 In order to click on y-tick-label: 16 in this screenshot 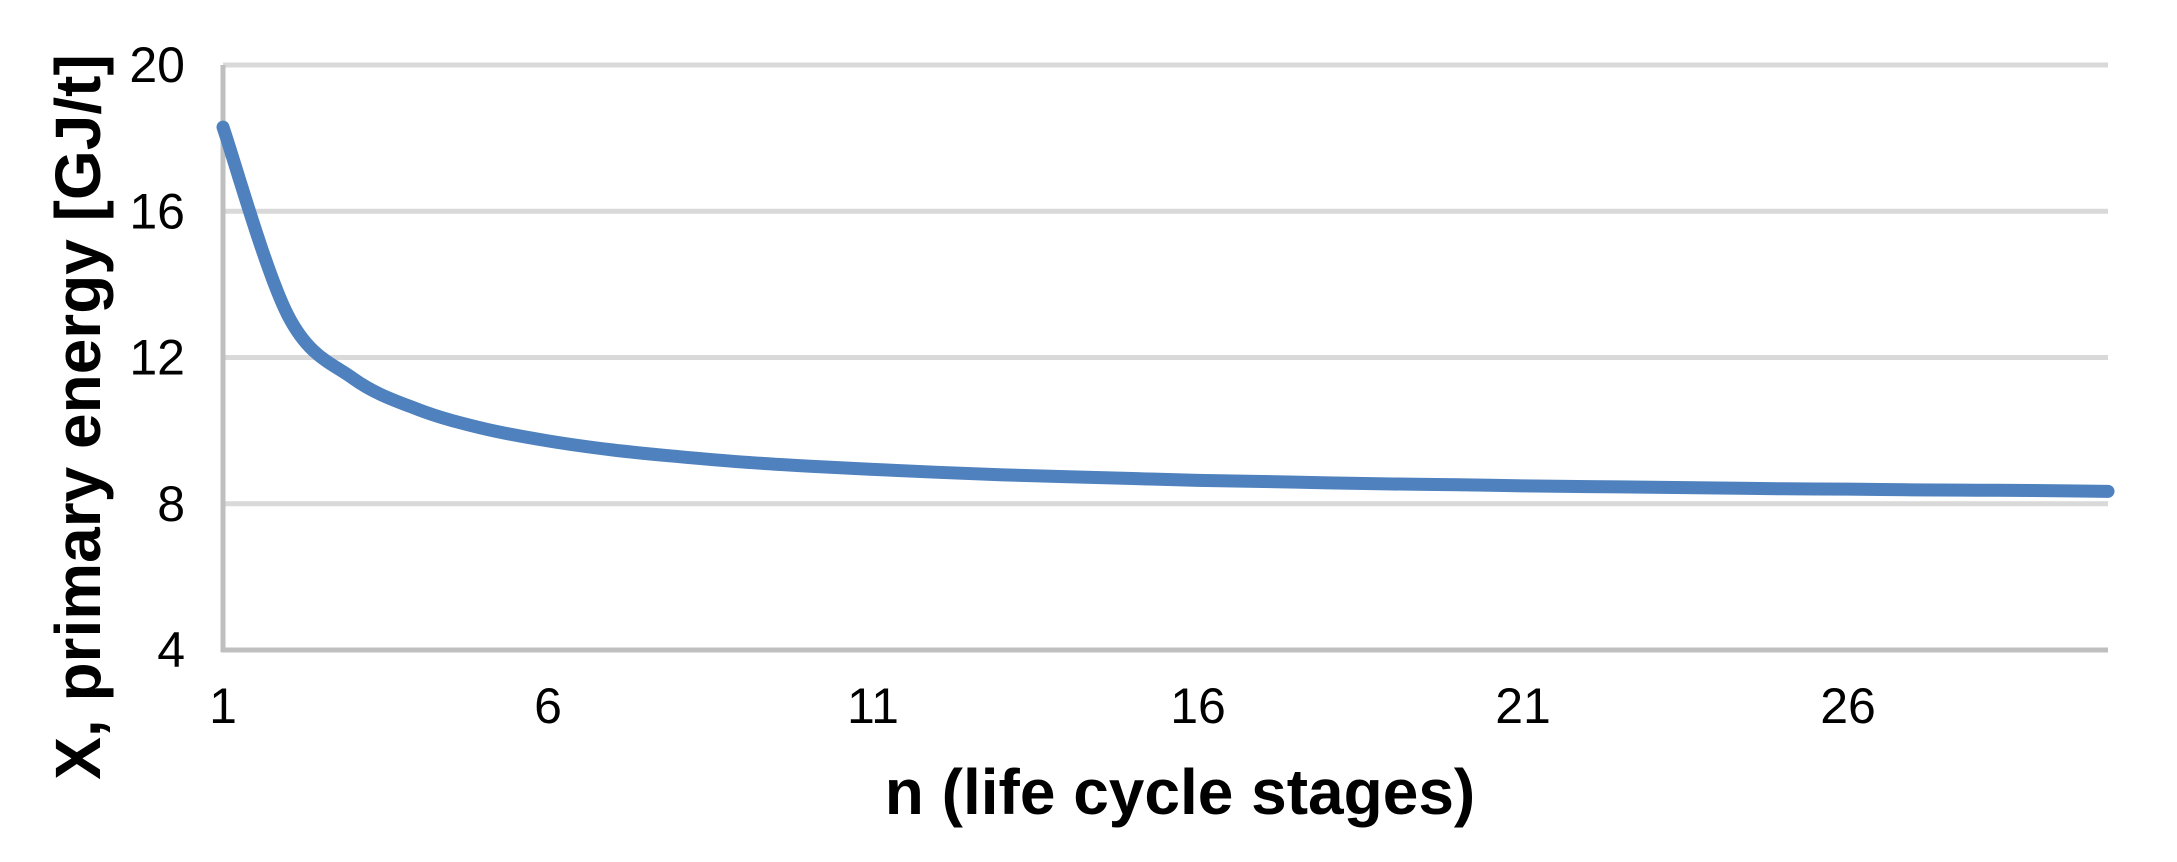, I will do `click(157, 211)`.